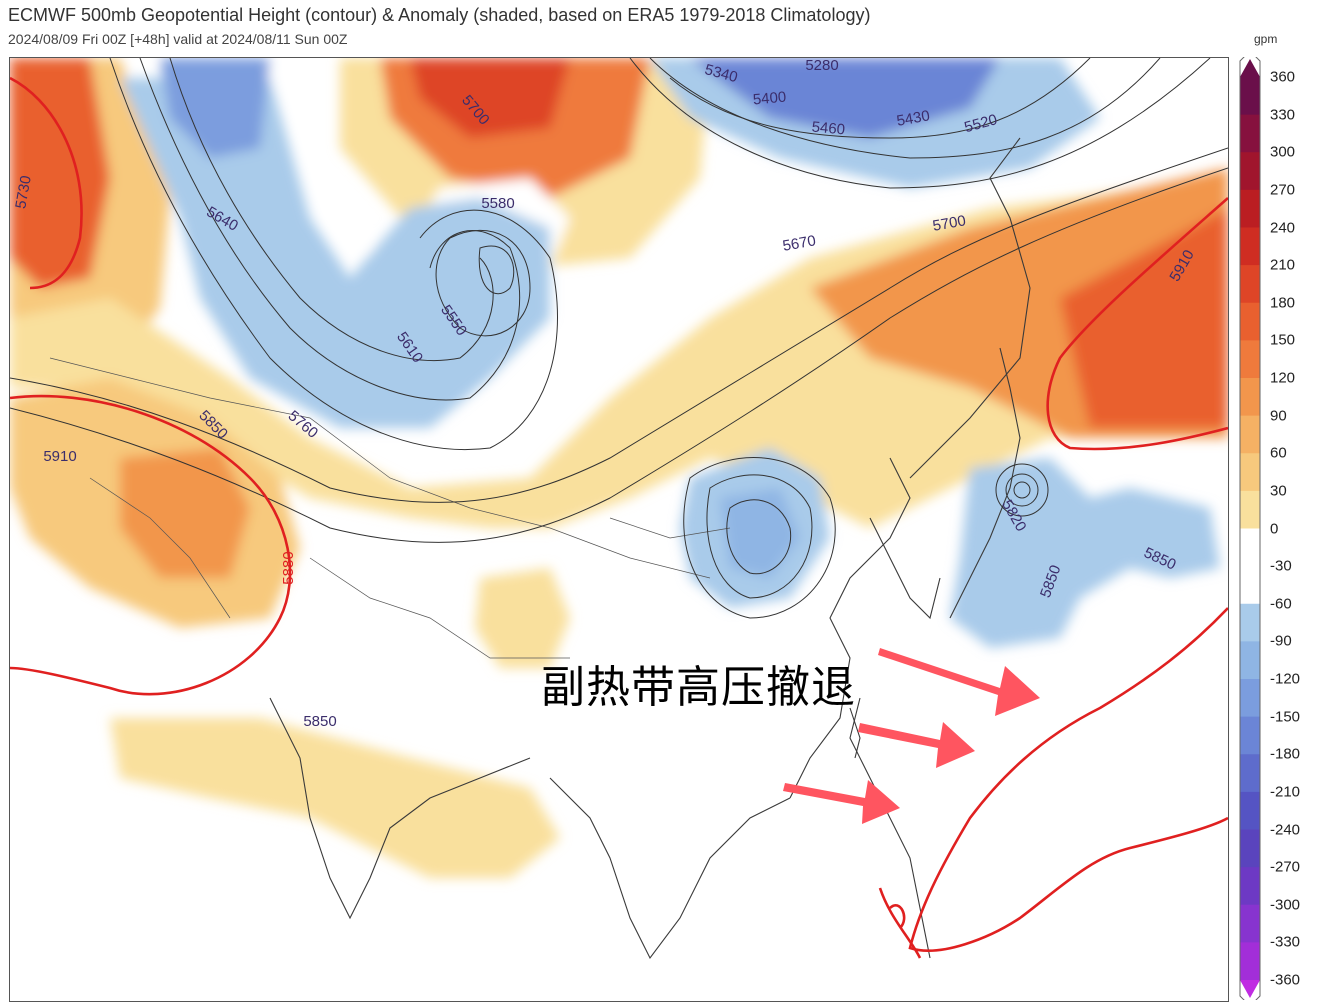 The width and height of the screenshot is (1320, 1006). Describe the element at coordinates (1085, 553) in the screenshot. I see `anomaly-negative-japan` at that location.